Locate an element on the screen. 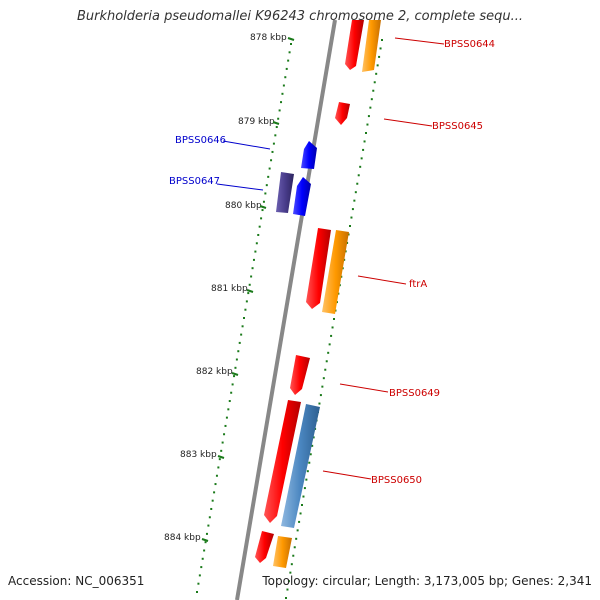  gene-feature-ftra is located at coordinates (318, 268).